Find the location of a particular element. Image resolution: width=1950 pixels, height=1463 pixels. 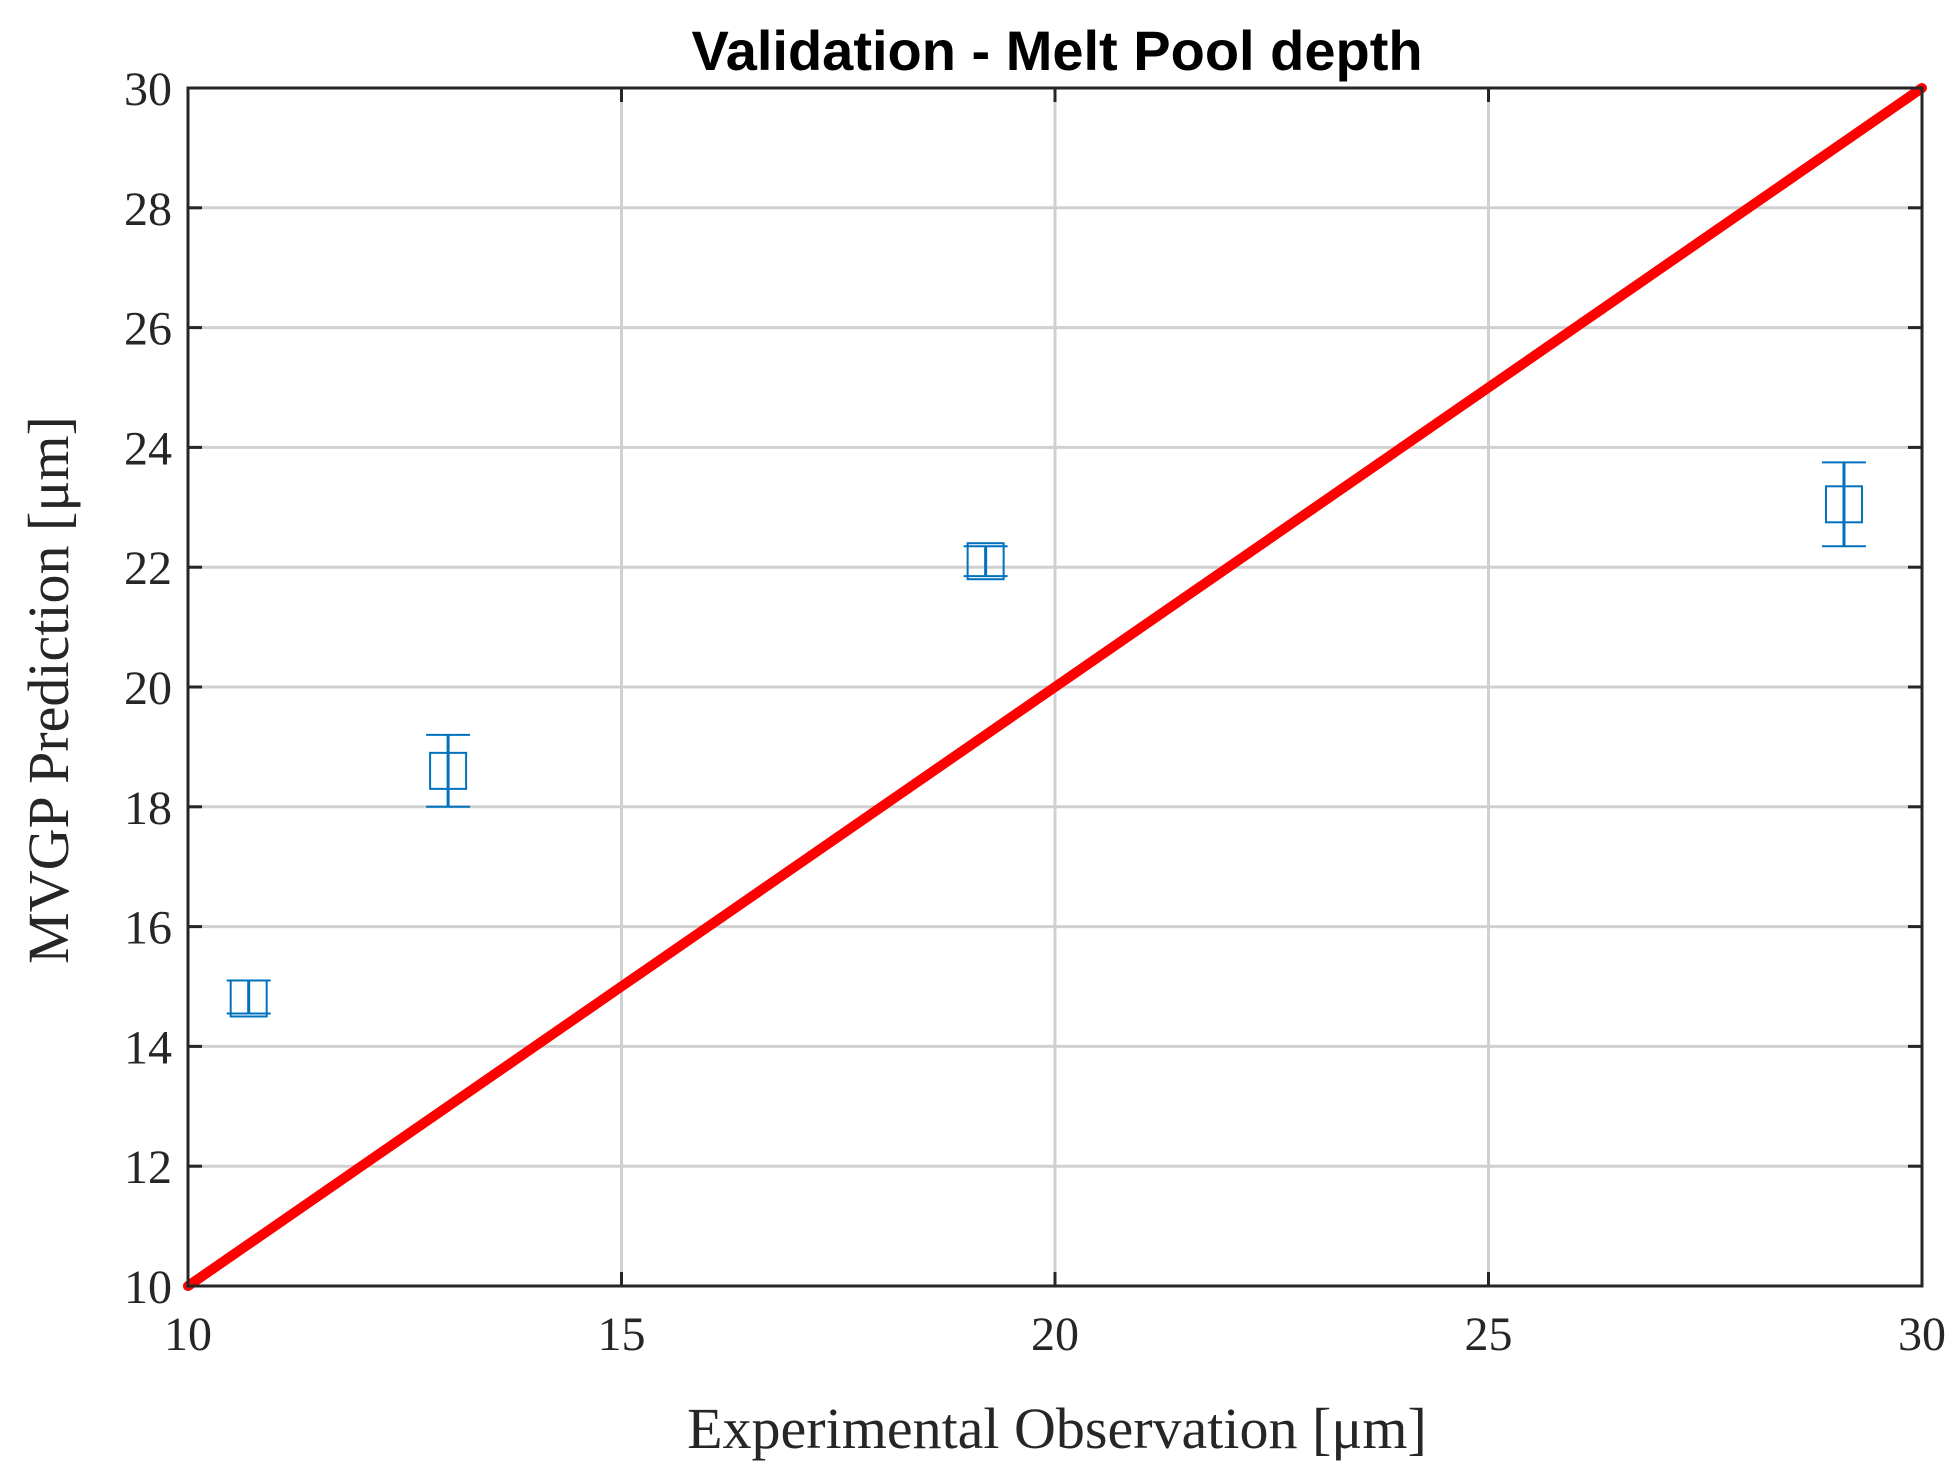

x-tick-label: 20 is located at coordinates (1055, 1334).